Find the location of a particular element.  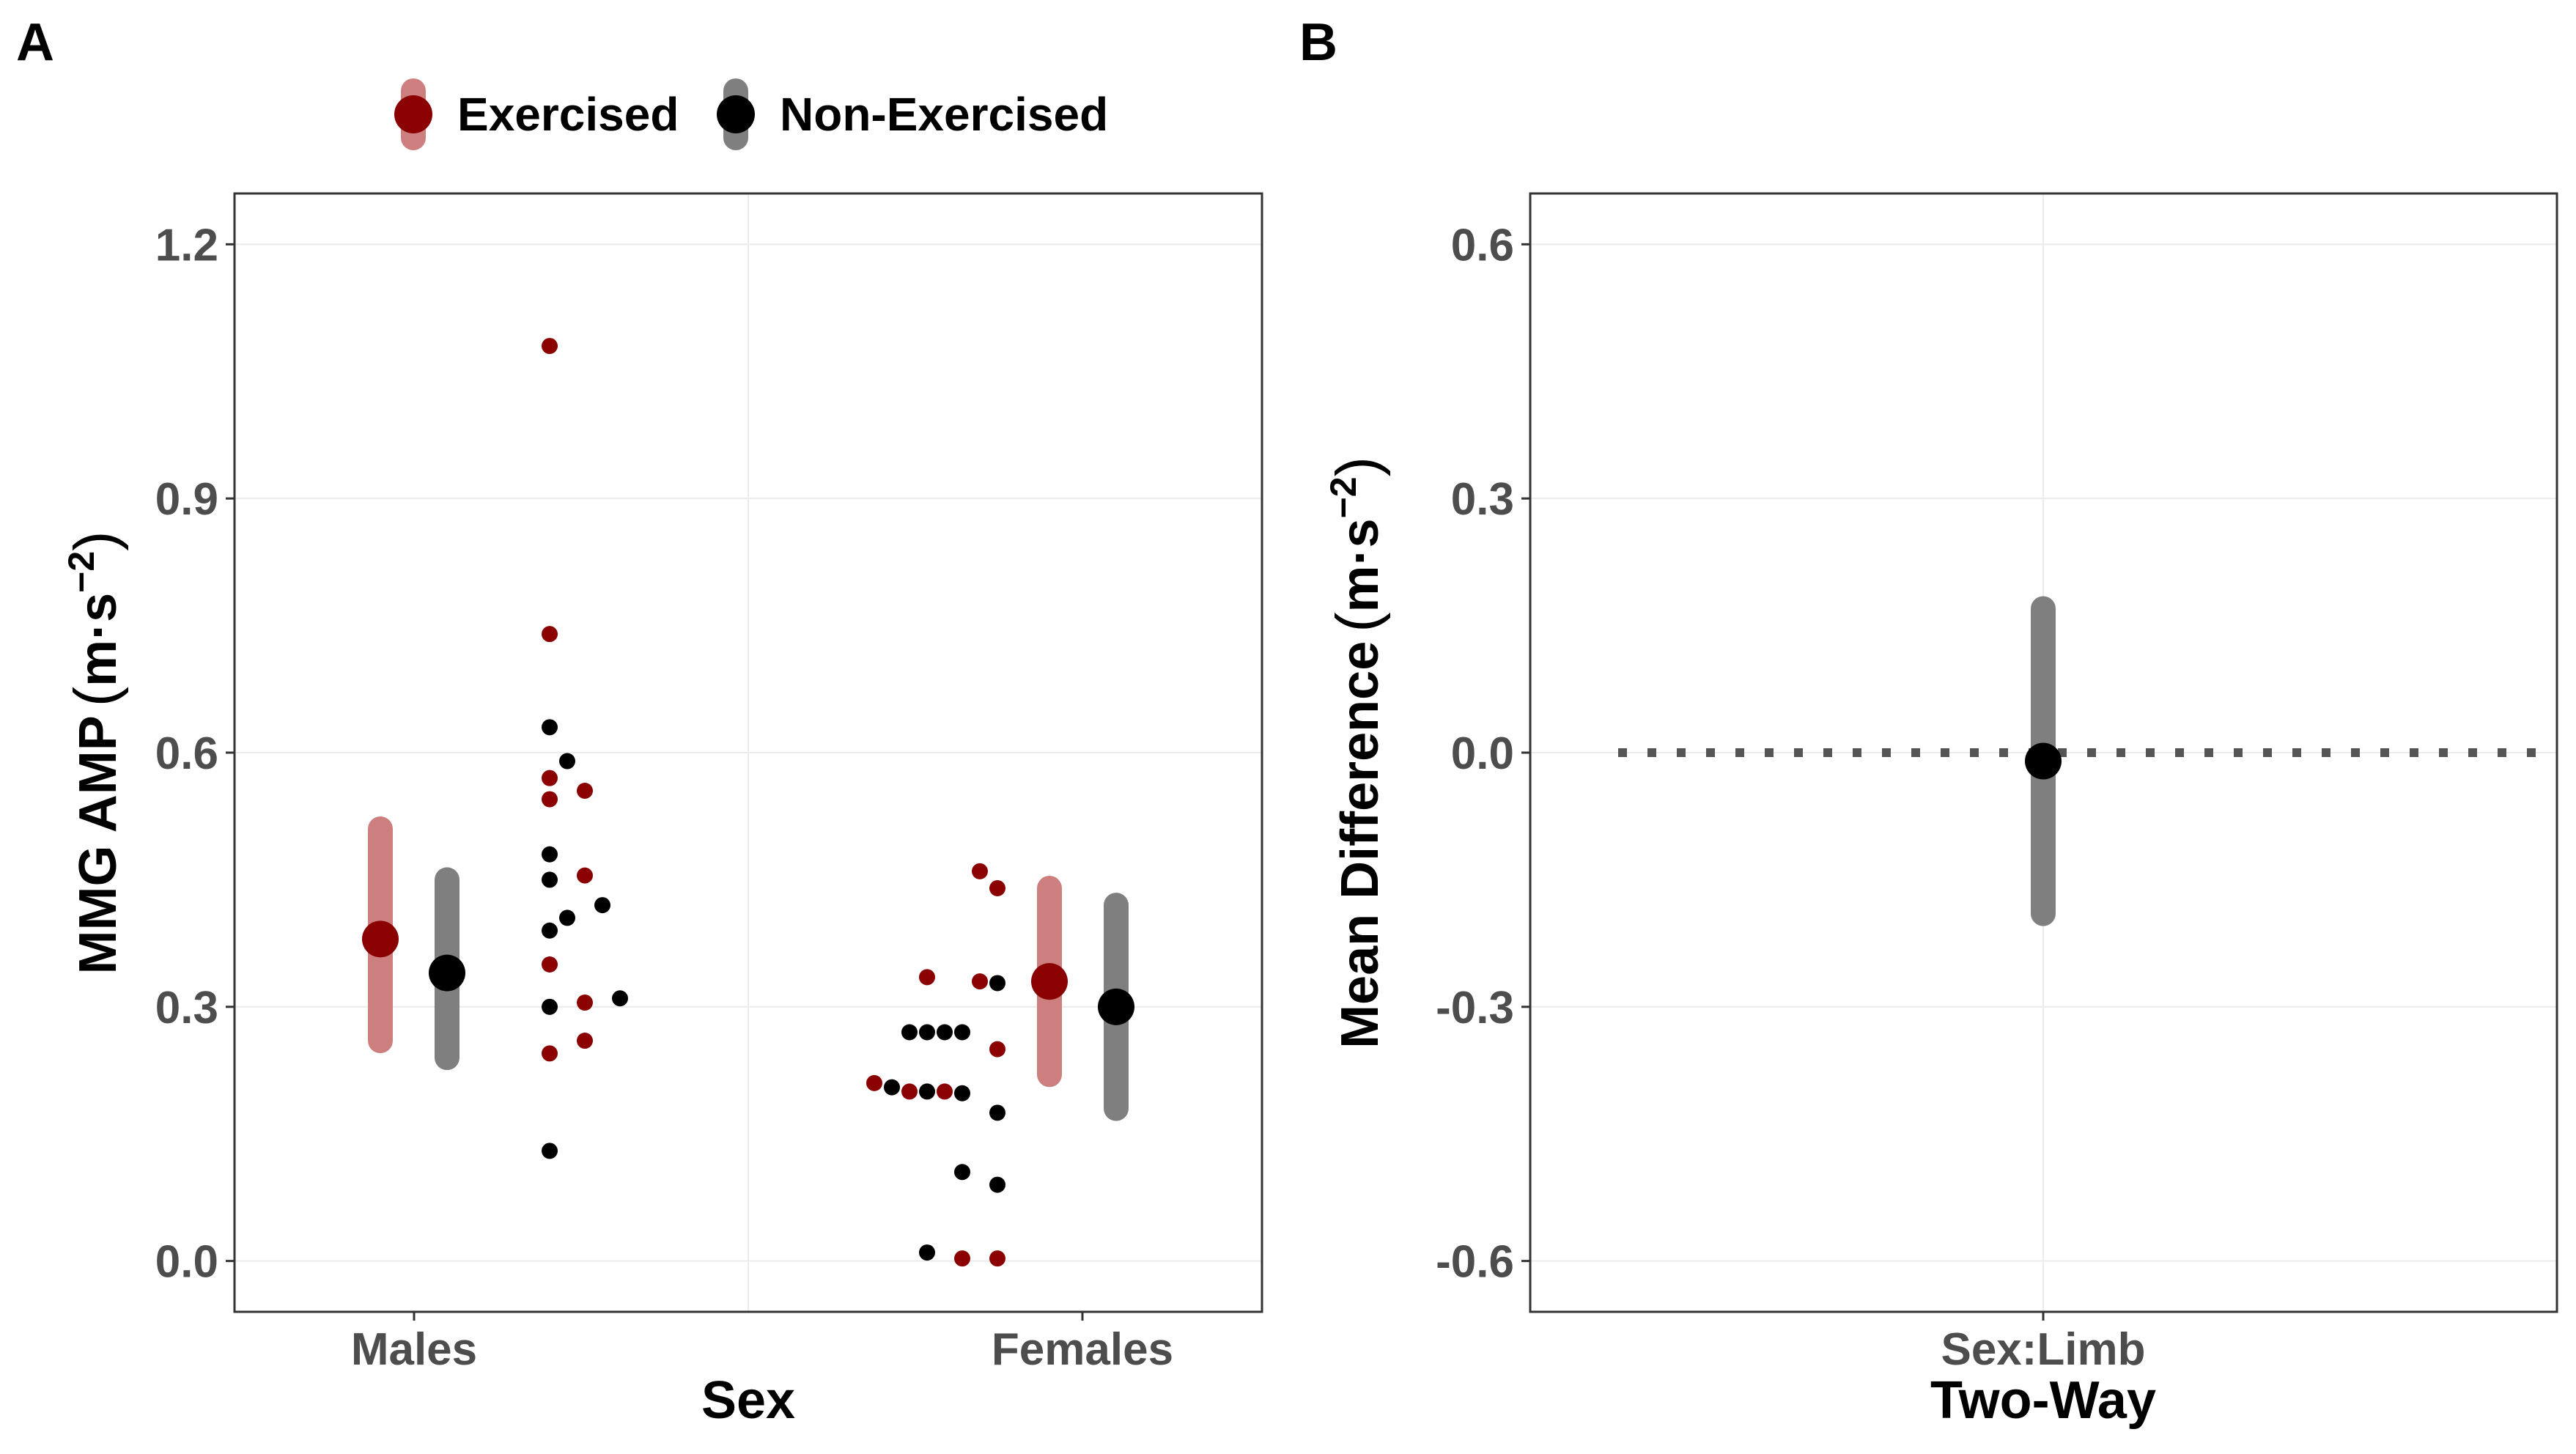

panel-b-estimate-point is located at coordinates (2043, 761).